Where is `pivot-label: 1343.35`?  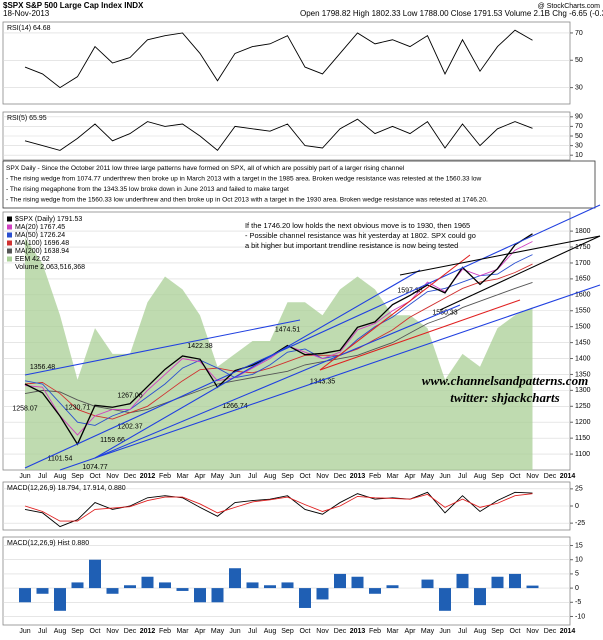 pivot-label: 1343.35 is located at coordinates (322, 381).